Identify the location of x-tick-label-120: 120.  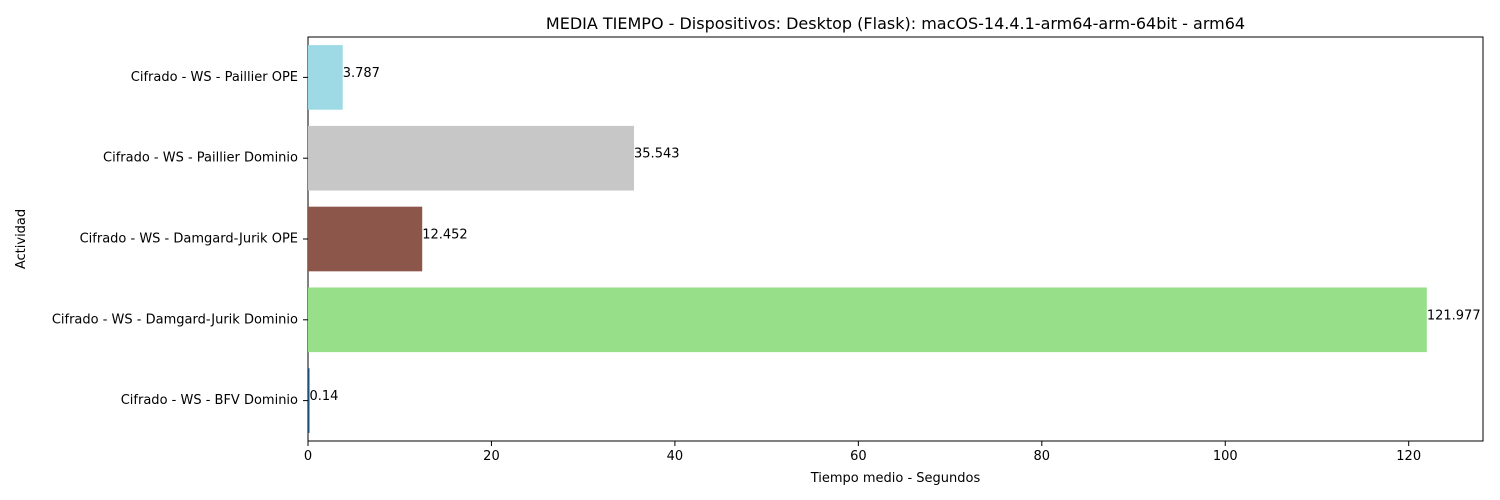
(1408, 456).